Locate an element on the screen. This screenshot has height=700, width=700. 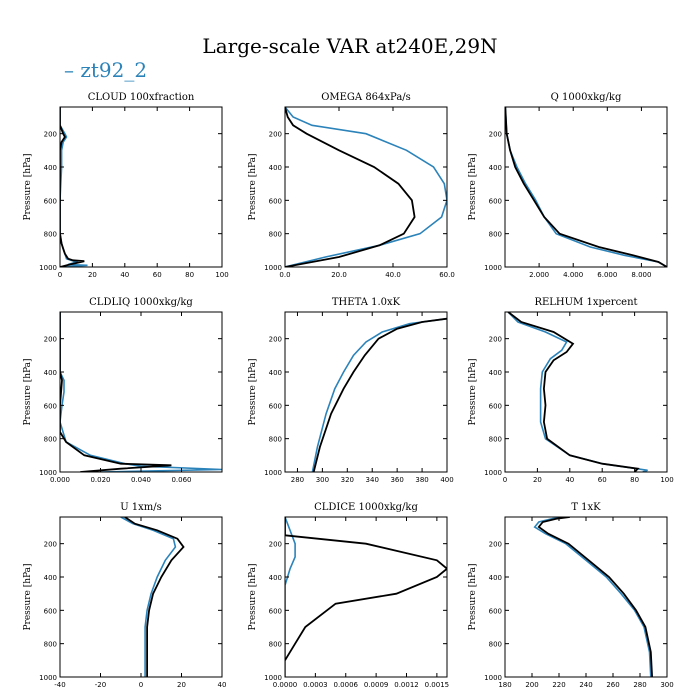
x-tick-label: 180 is located at coordinates (504, 685).